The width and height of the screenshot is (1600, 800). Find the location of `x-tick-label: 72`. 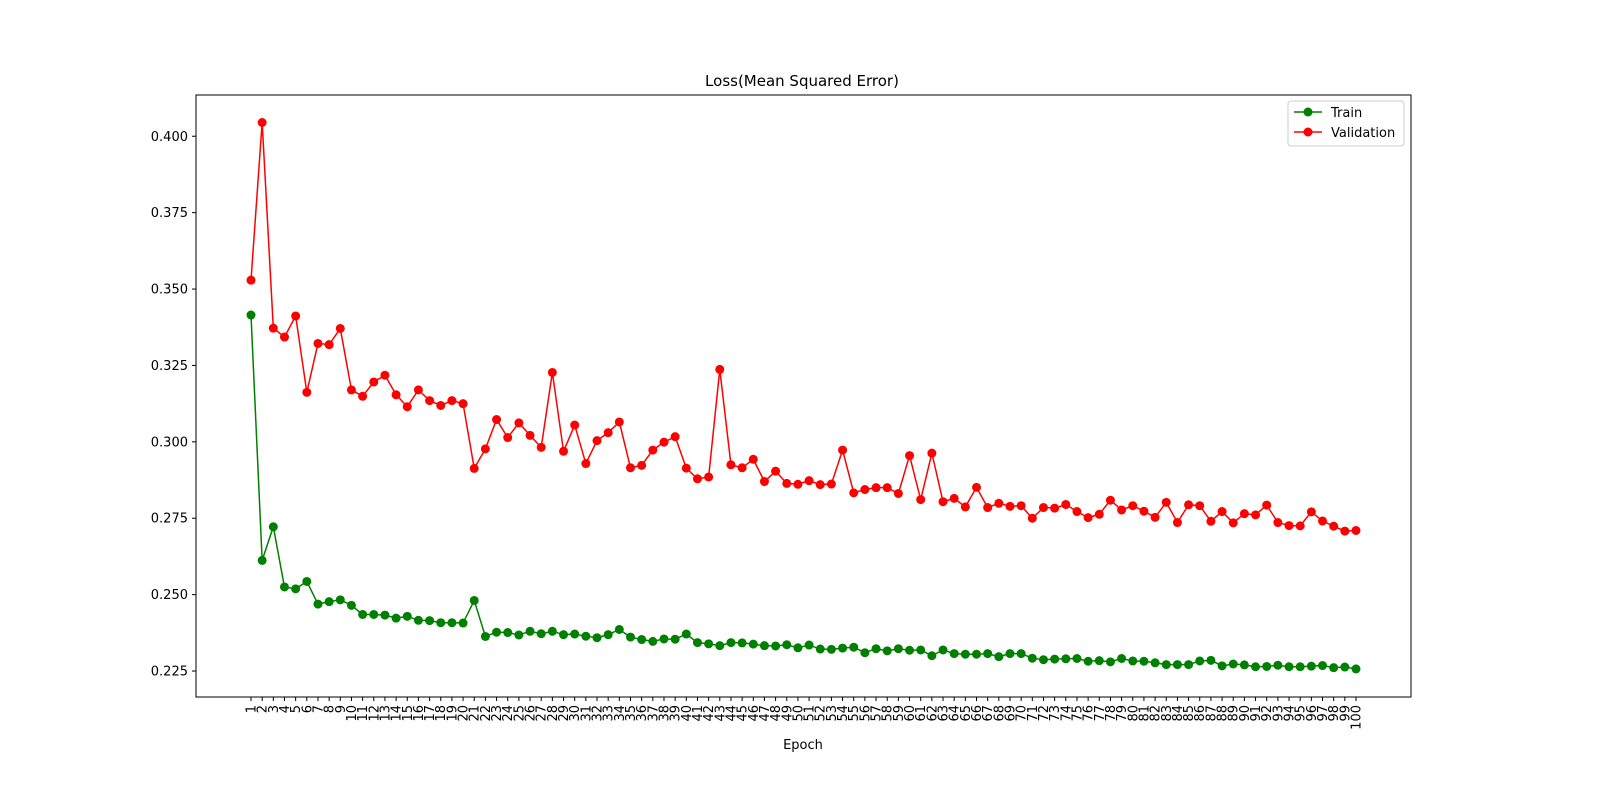

x-tick-label: 72 is located at coordinates (1044, 713).